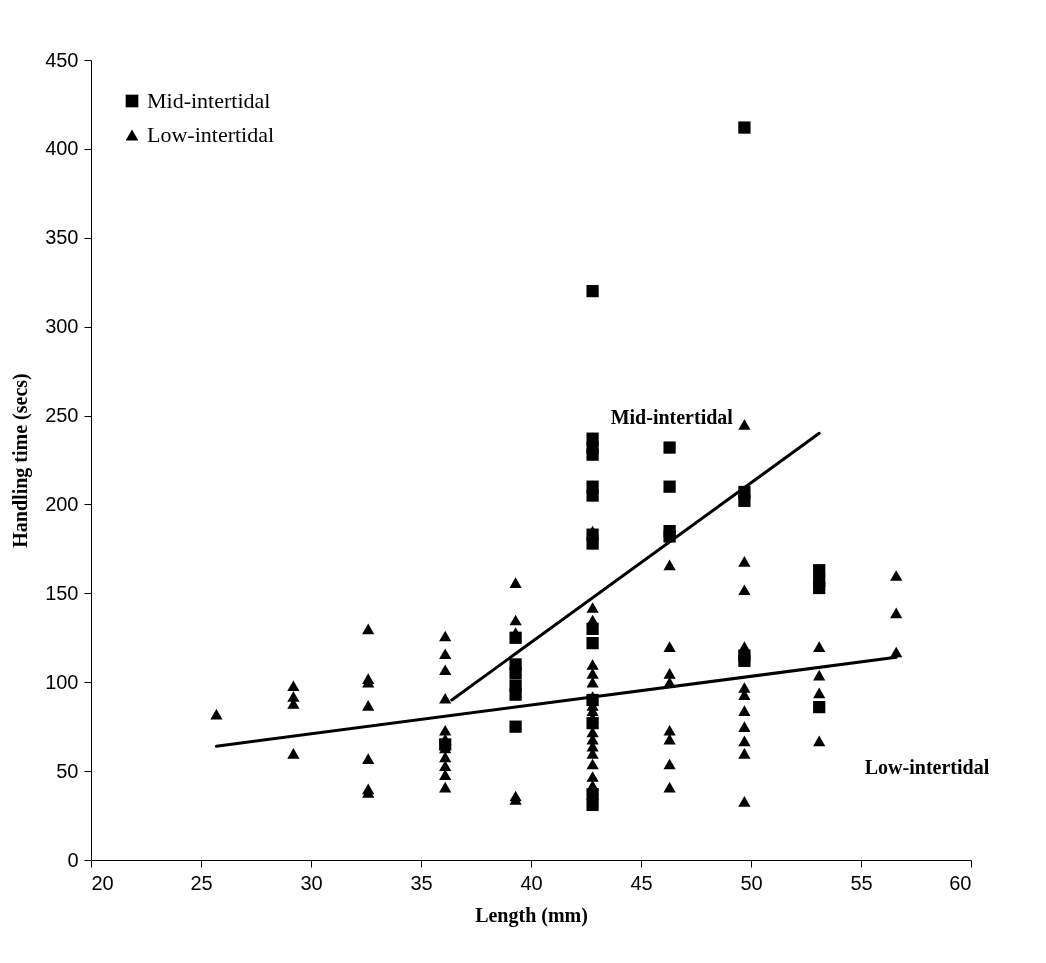 The height and width of the screenshot is (963, 1046). What do you see at coordinates (531, 882) in the screenshot?
I see `x-tick-label: 40` at bounding box center [531, 882].